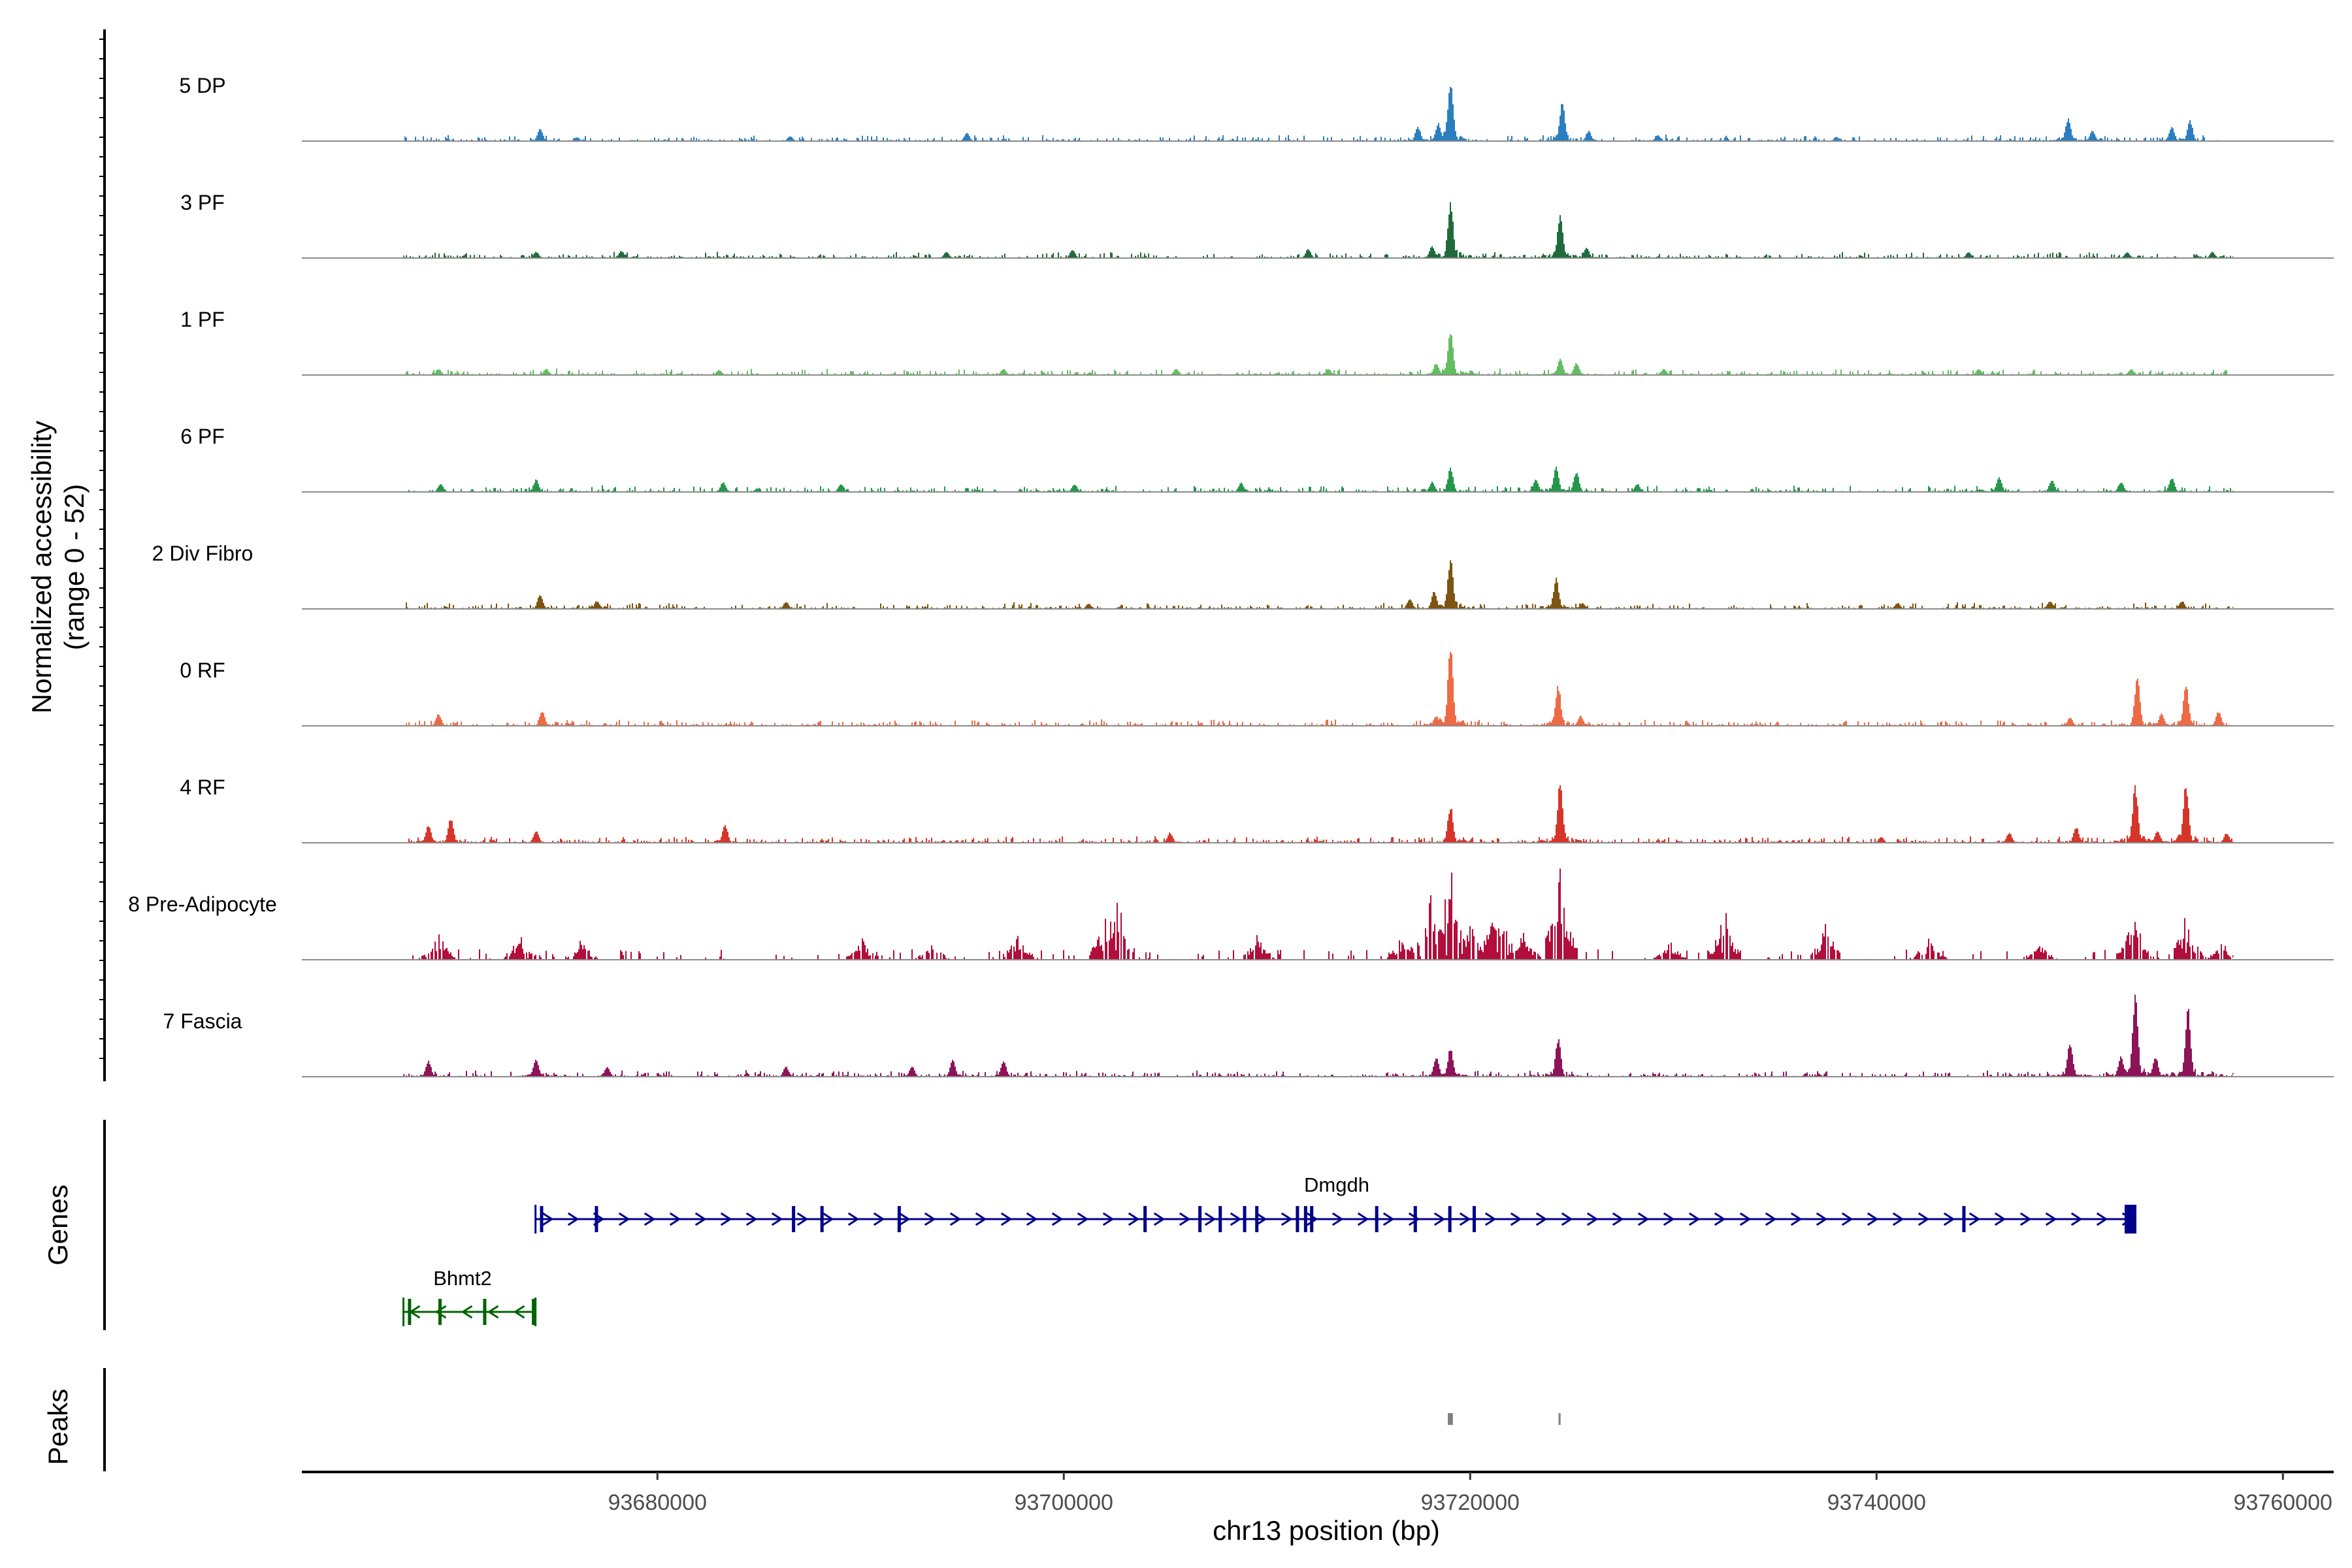 The height and width of the screenshot is (1568, 2352). Describe the element at coordinates (657, 1502) in the screenshot. I see `x-tick-label: 93680000` at that location.